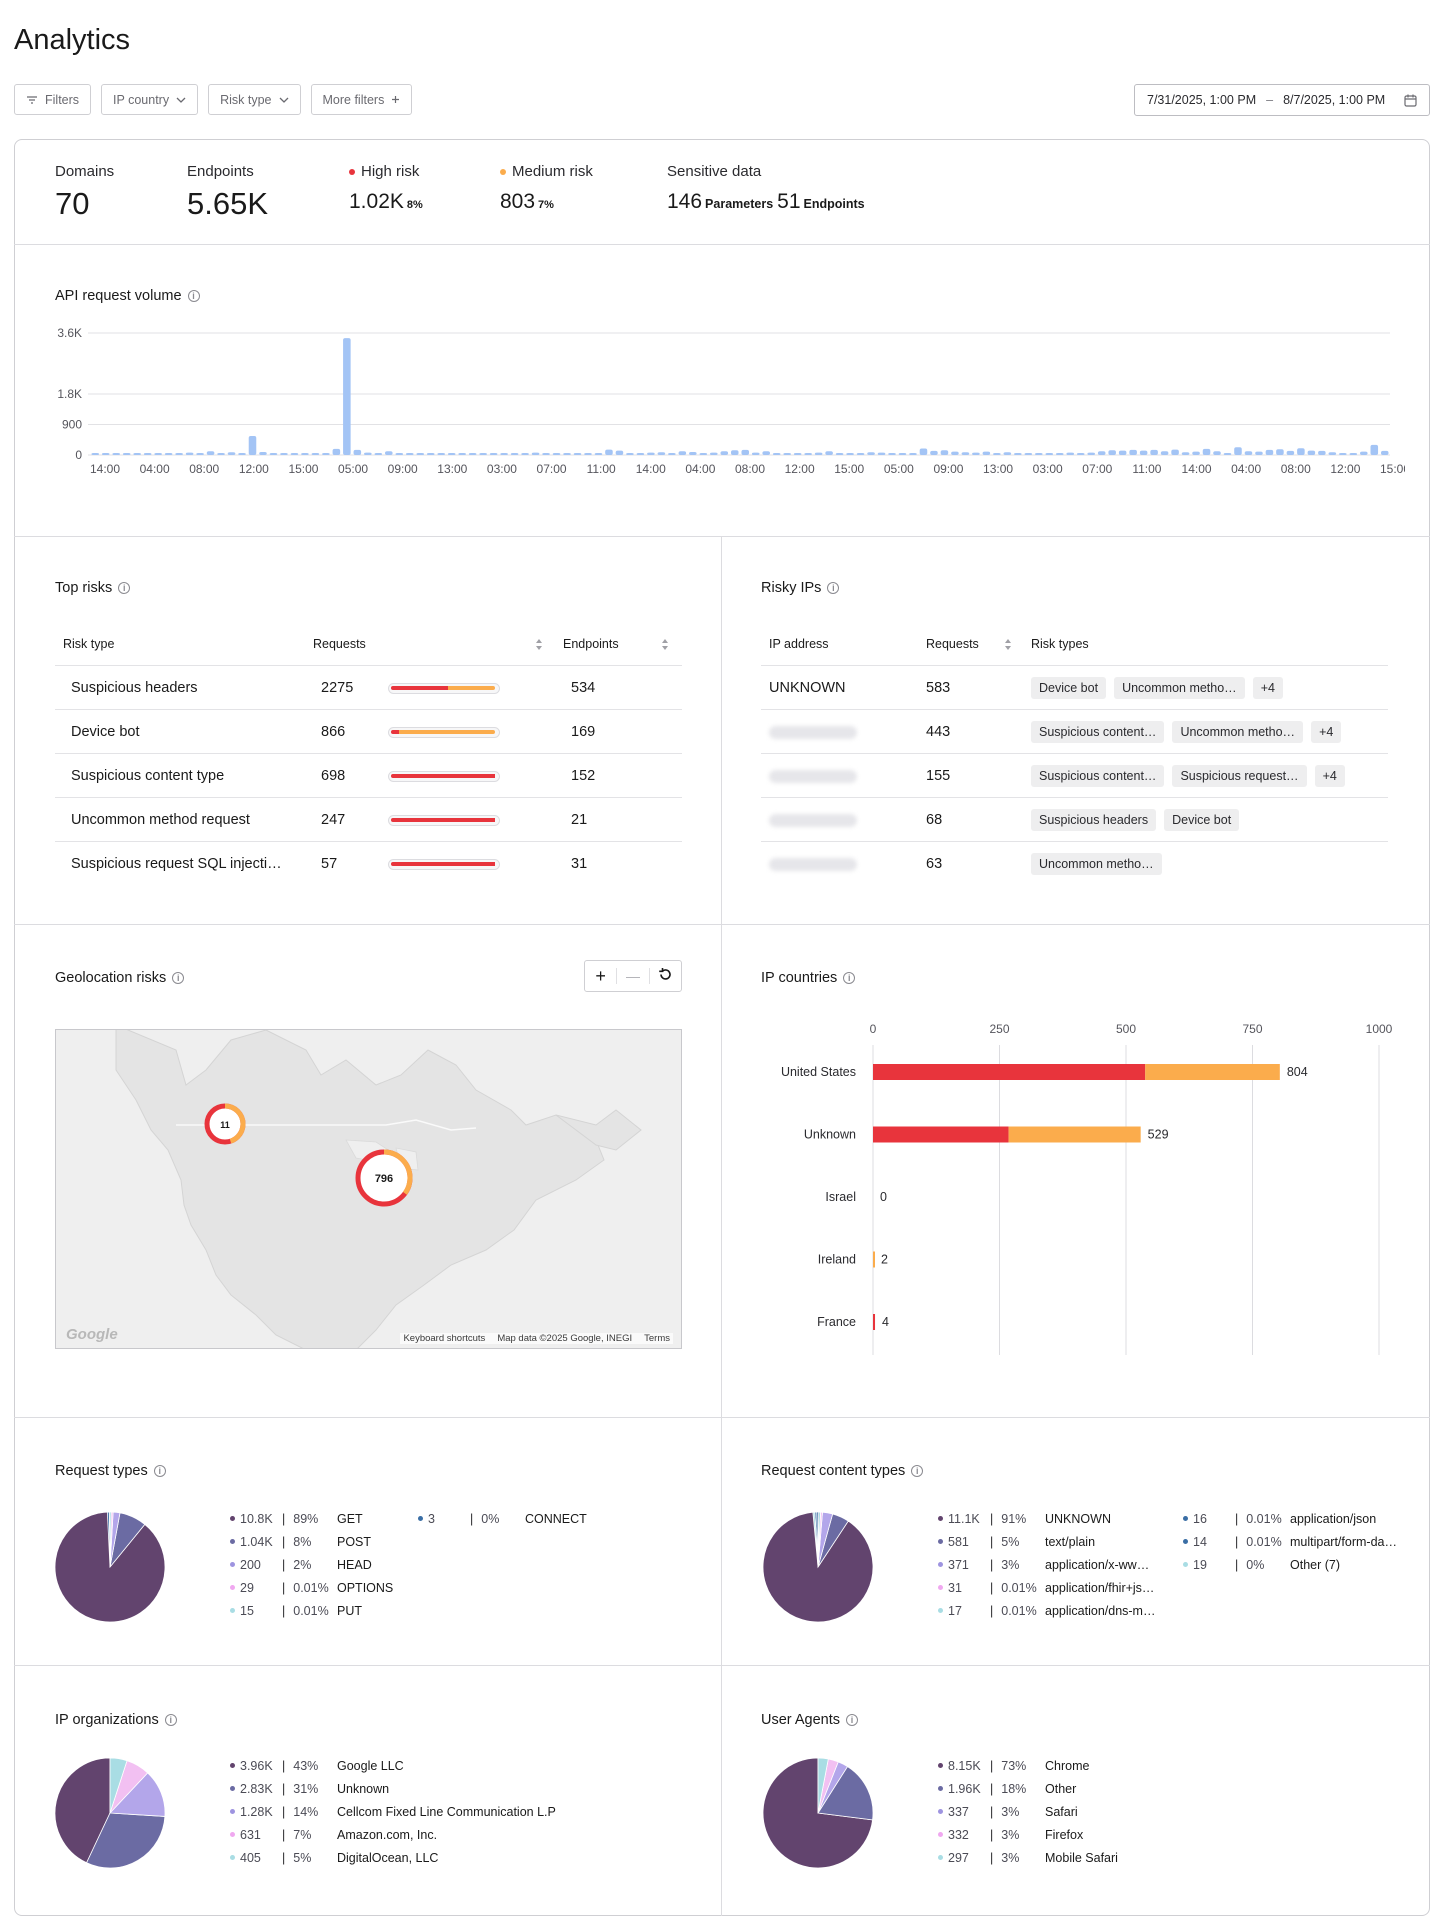  Describe the element at coordinates (368, 819) in the screenshot. I see `table-row: Uncommon method request 247 21` at that location.